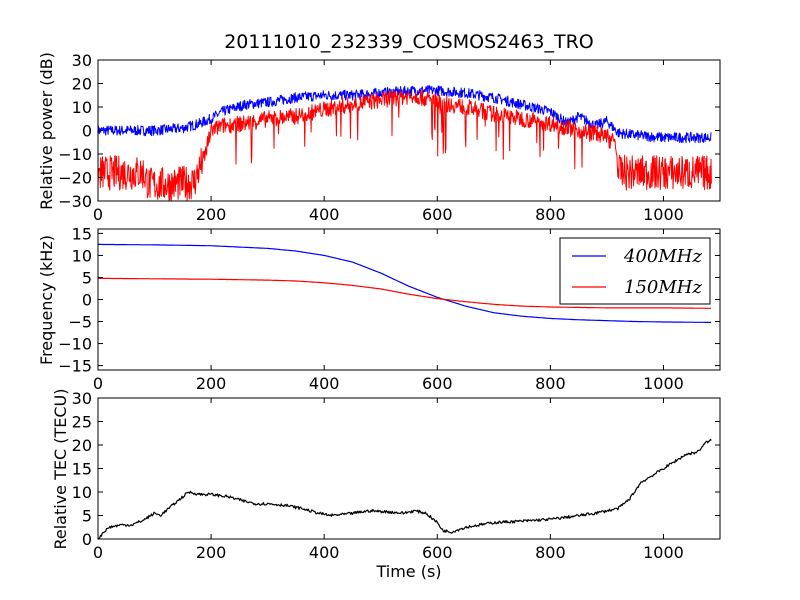  What do you see at coordinates (75, 201) in the screenshot?
I see `y-tick-label: −30` at bounding box center [75, 201].